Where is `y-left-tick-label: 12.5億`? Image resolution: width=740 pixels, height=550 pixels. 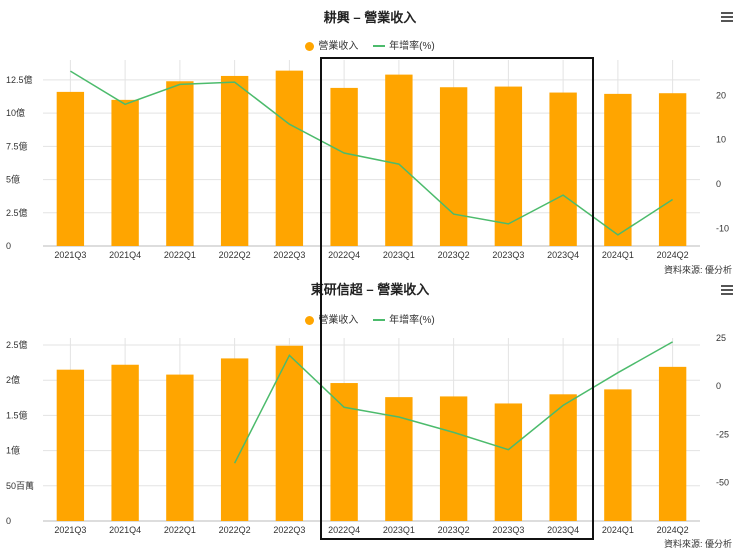 y-left-tick-label: 12.5億 is located at coordinates (19, 79).